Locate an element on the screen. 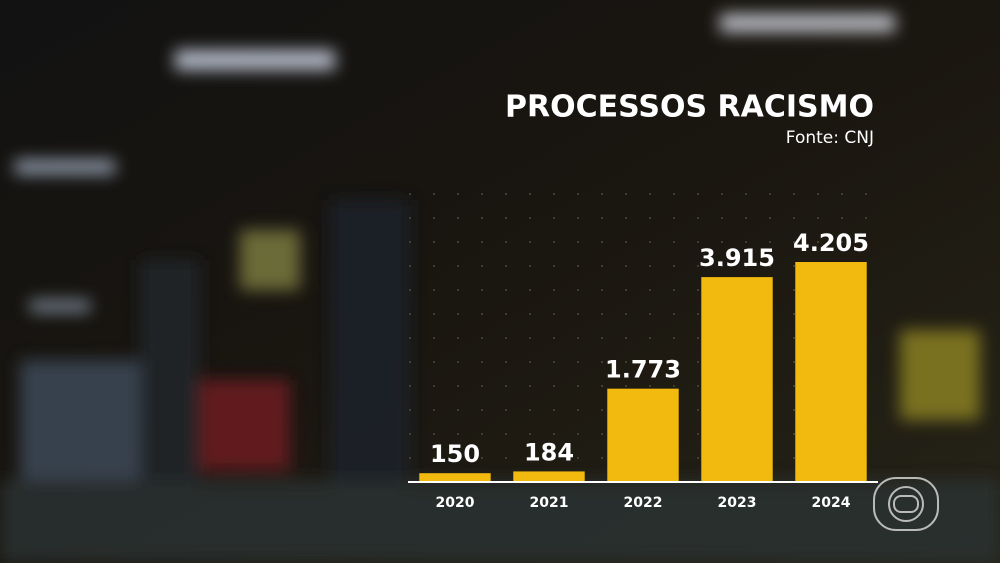 This screenshot has height=563, width=1000. value-label: 3.915 is located at coordinates (737, 258).